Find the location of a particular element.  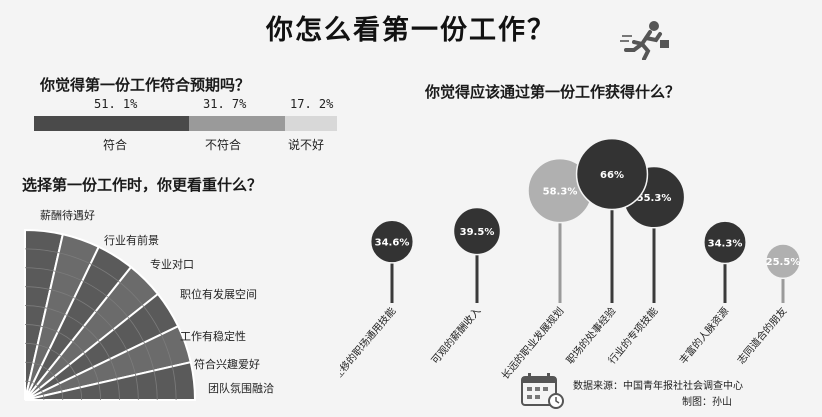

page-title: 你怎么看第一份工作？ is located at coordinates (411, 30).